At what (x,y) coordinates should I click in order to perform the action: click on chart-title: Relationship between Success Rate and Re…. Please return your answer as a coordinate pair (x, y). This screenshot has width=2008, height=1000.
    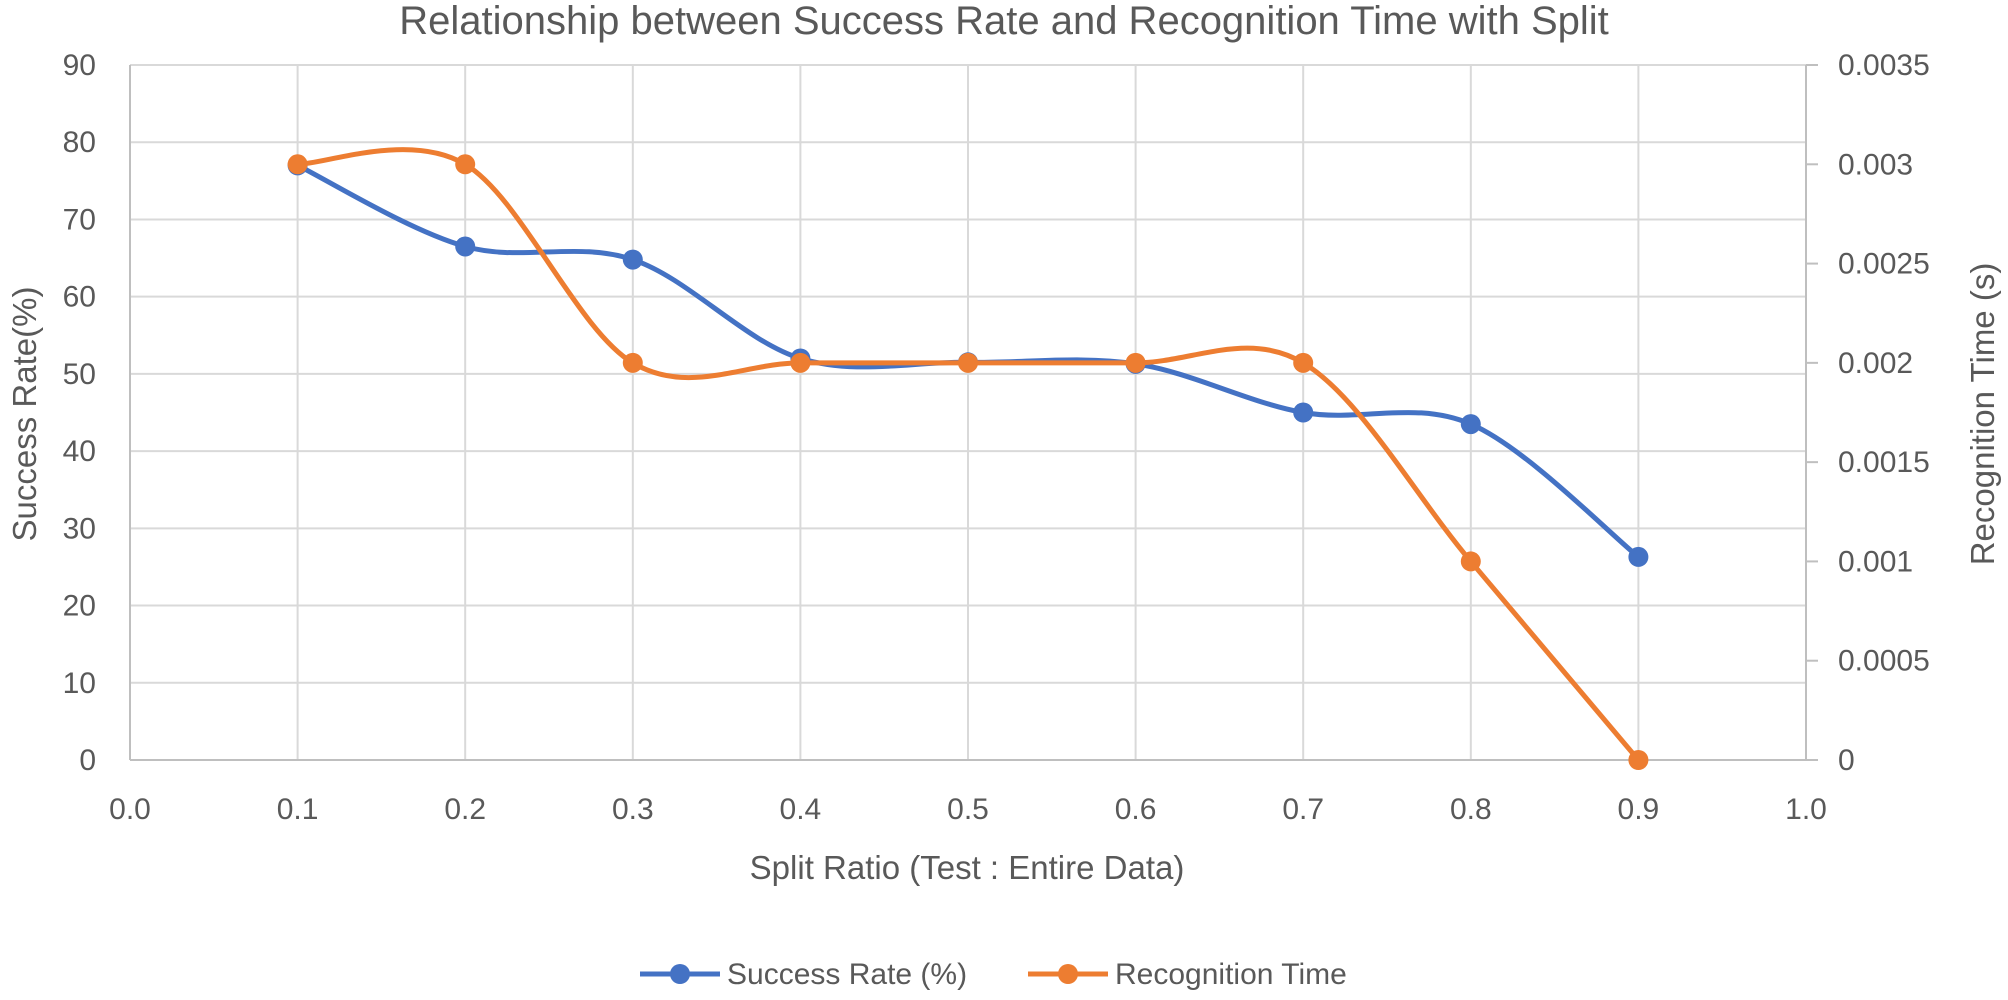
    Looking at the image, I should click on (1004, 21).